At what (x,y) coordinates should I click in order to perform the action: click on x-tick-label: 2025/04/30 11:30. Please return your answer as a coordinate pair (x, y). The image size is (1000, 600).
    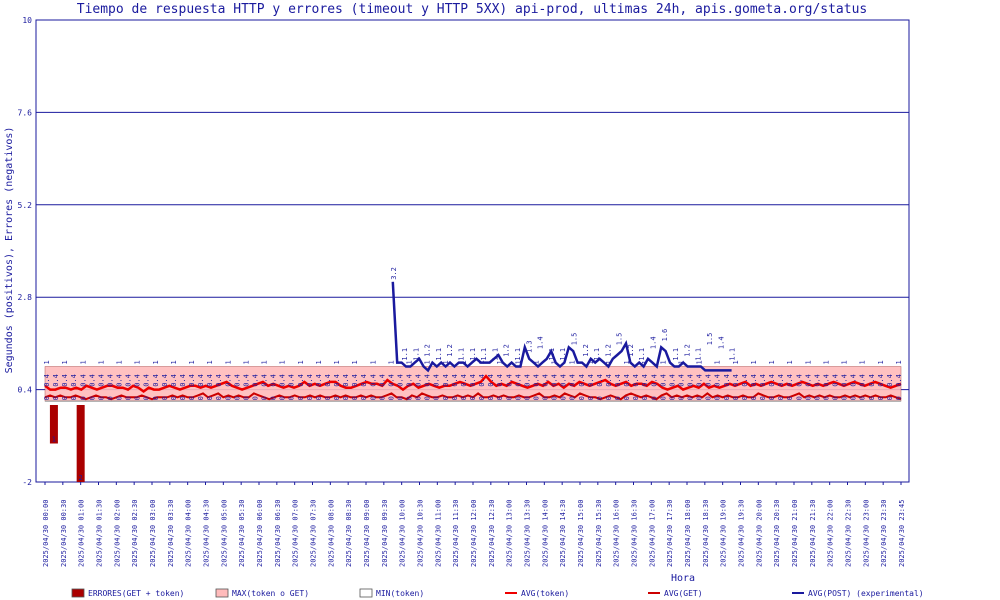
    Looking at the image, I should click on (456, 533).